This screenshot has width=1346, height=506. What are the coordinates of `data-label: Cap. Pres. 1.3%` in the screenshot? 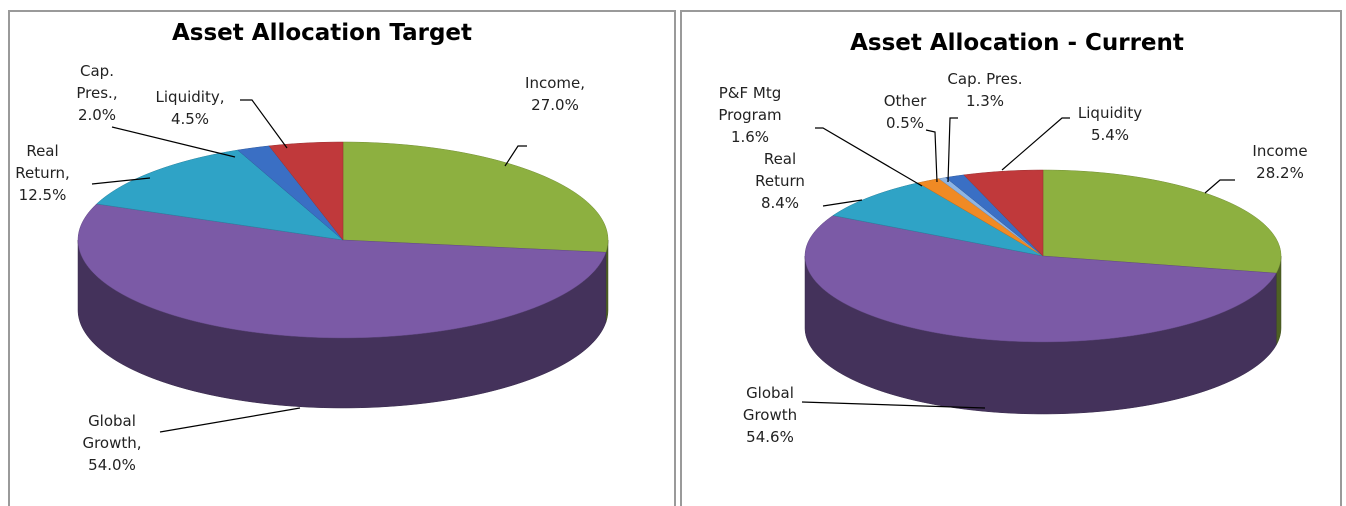 It's located at (985, 90).